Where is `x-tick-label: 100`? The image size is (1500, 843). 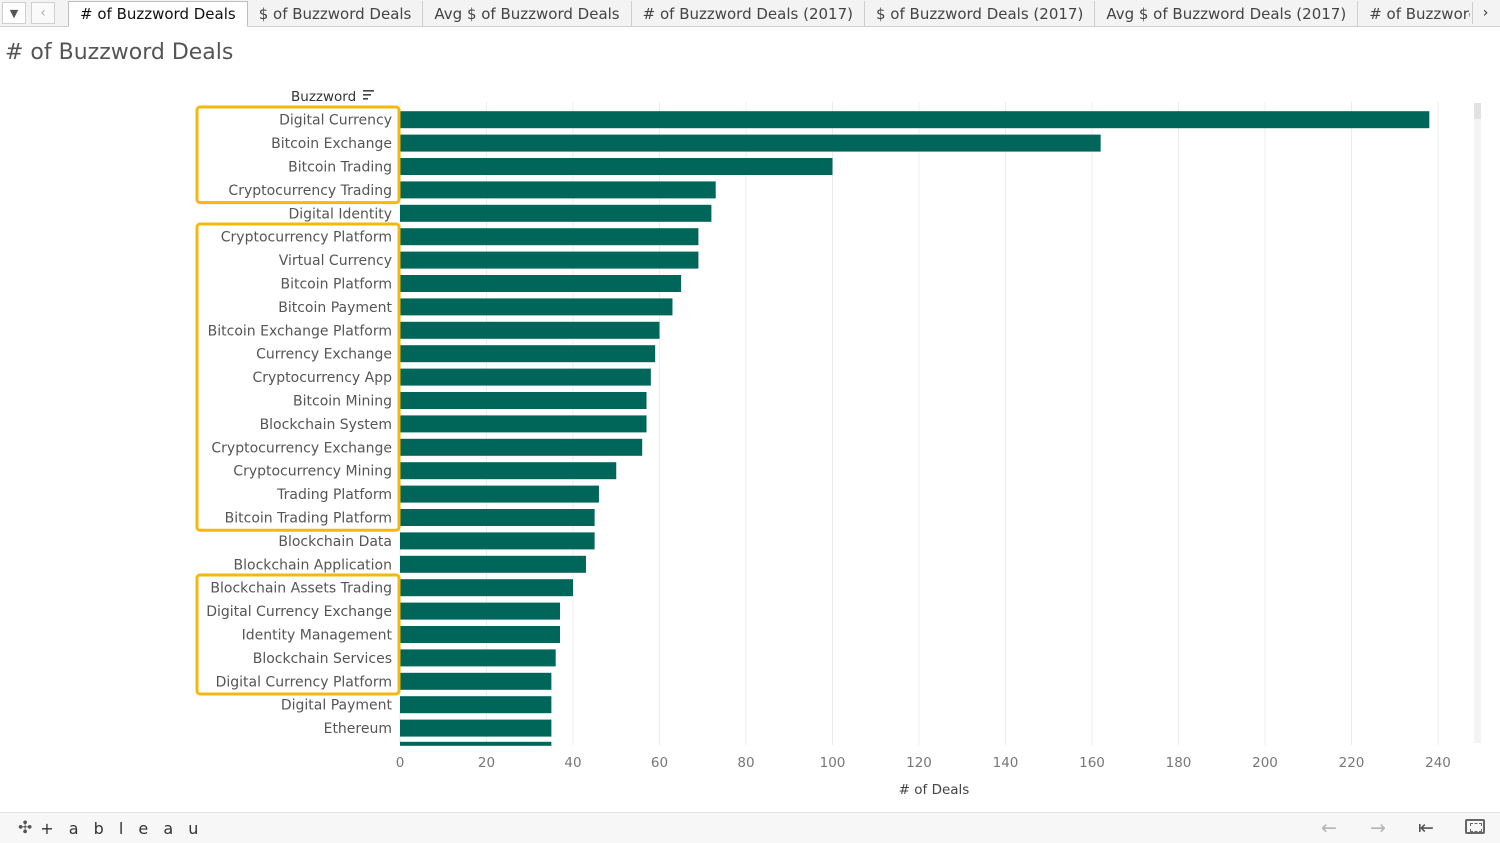 x-tick-label: 100 is located at coordinates (833, 763).